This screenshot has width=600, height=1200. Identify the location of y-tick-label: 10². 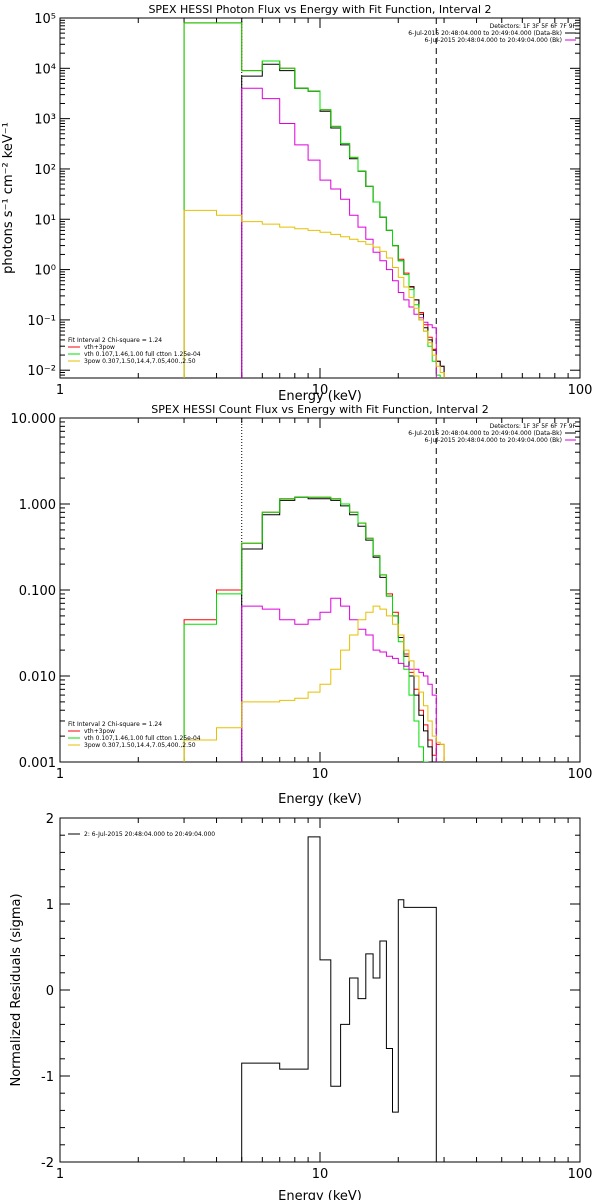
(45, 170).